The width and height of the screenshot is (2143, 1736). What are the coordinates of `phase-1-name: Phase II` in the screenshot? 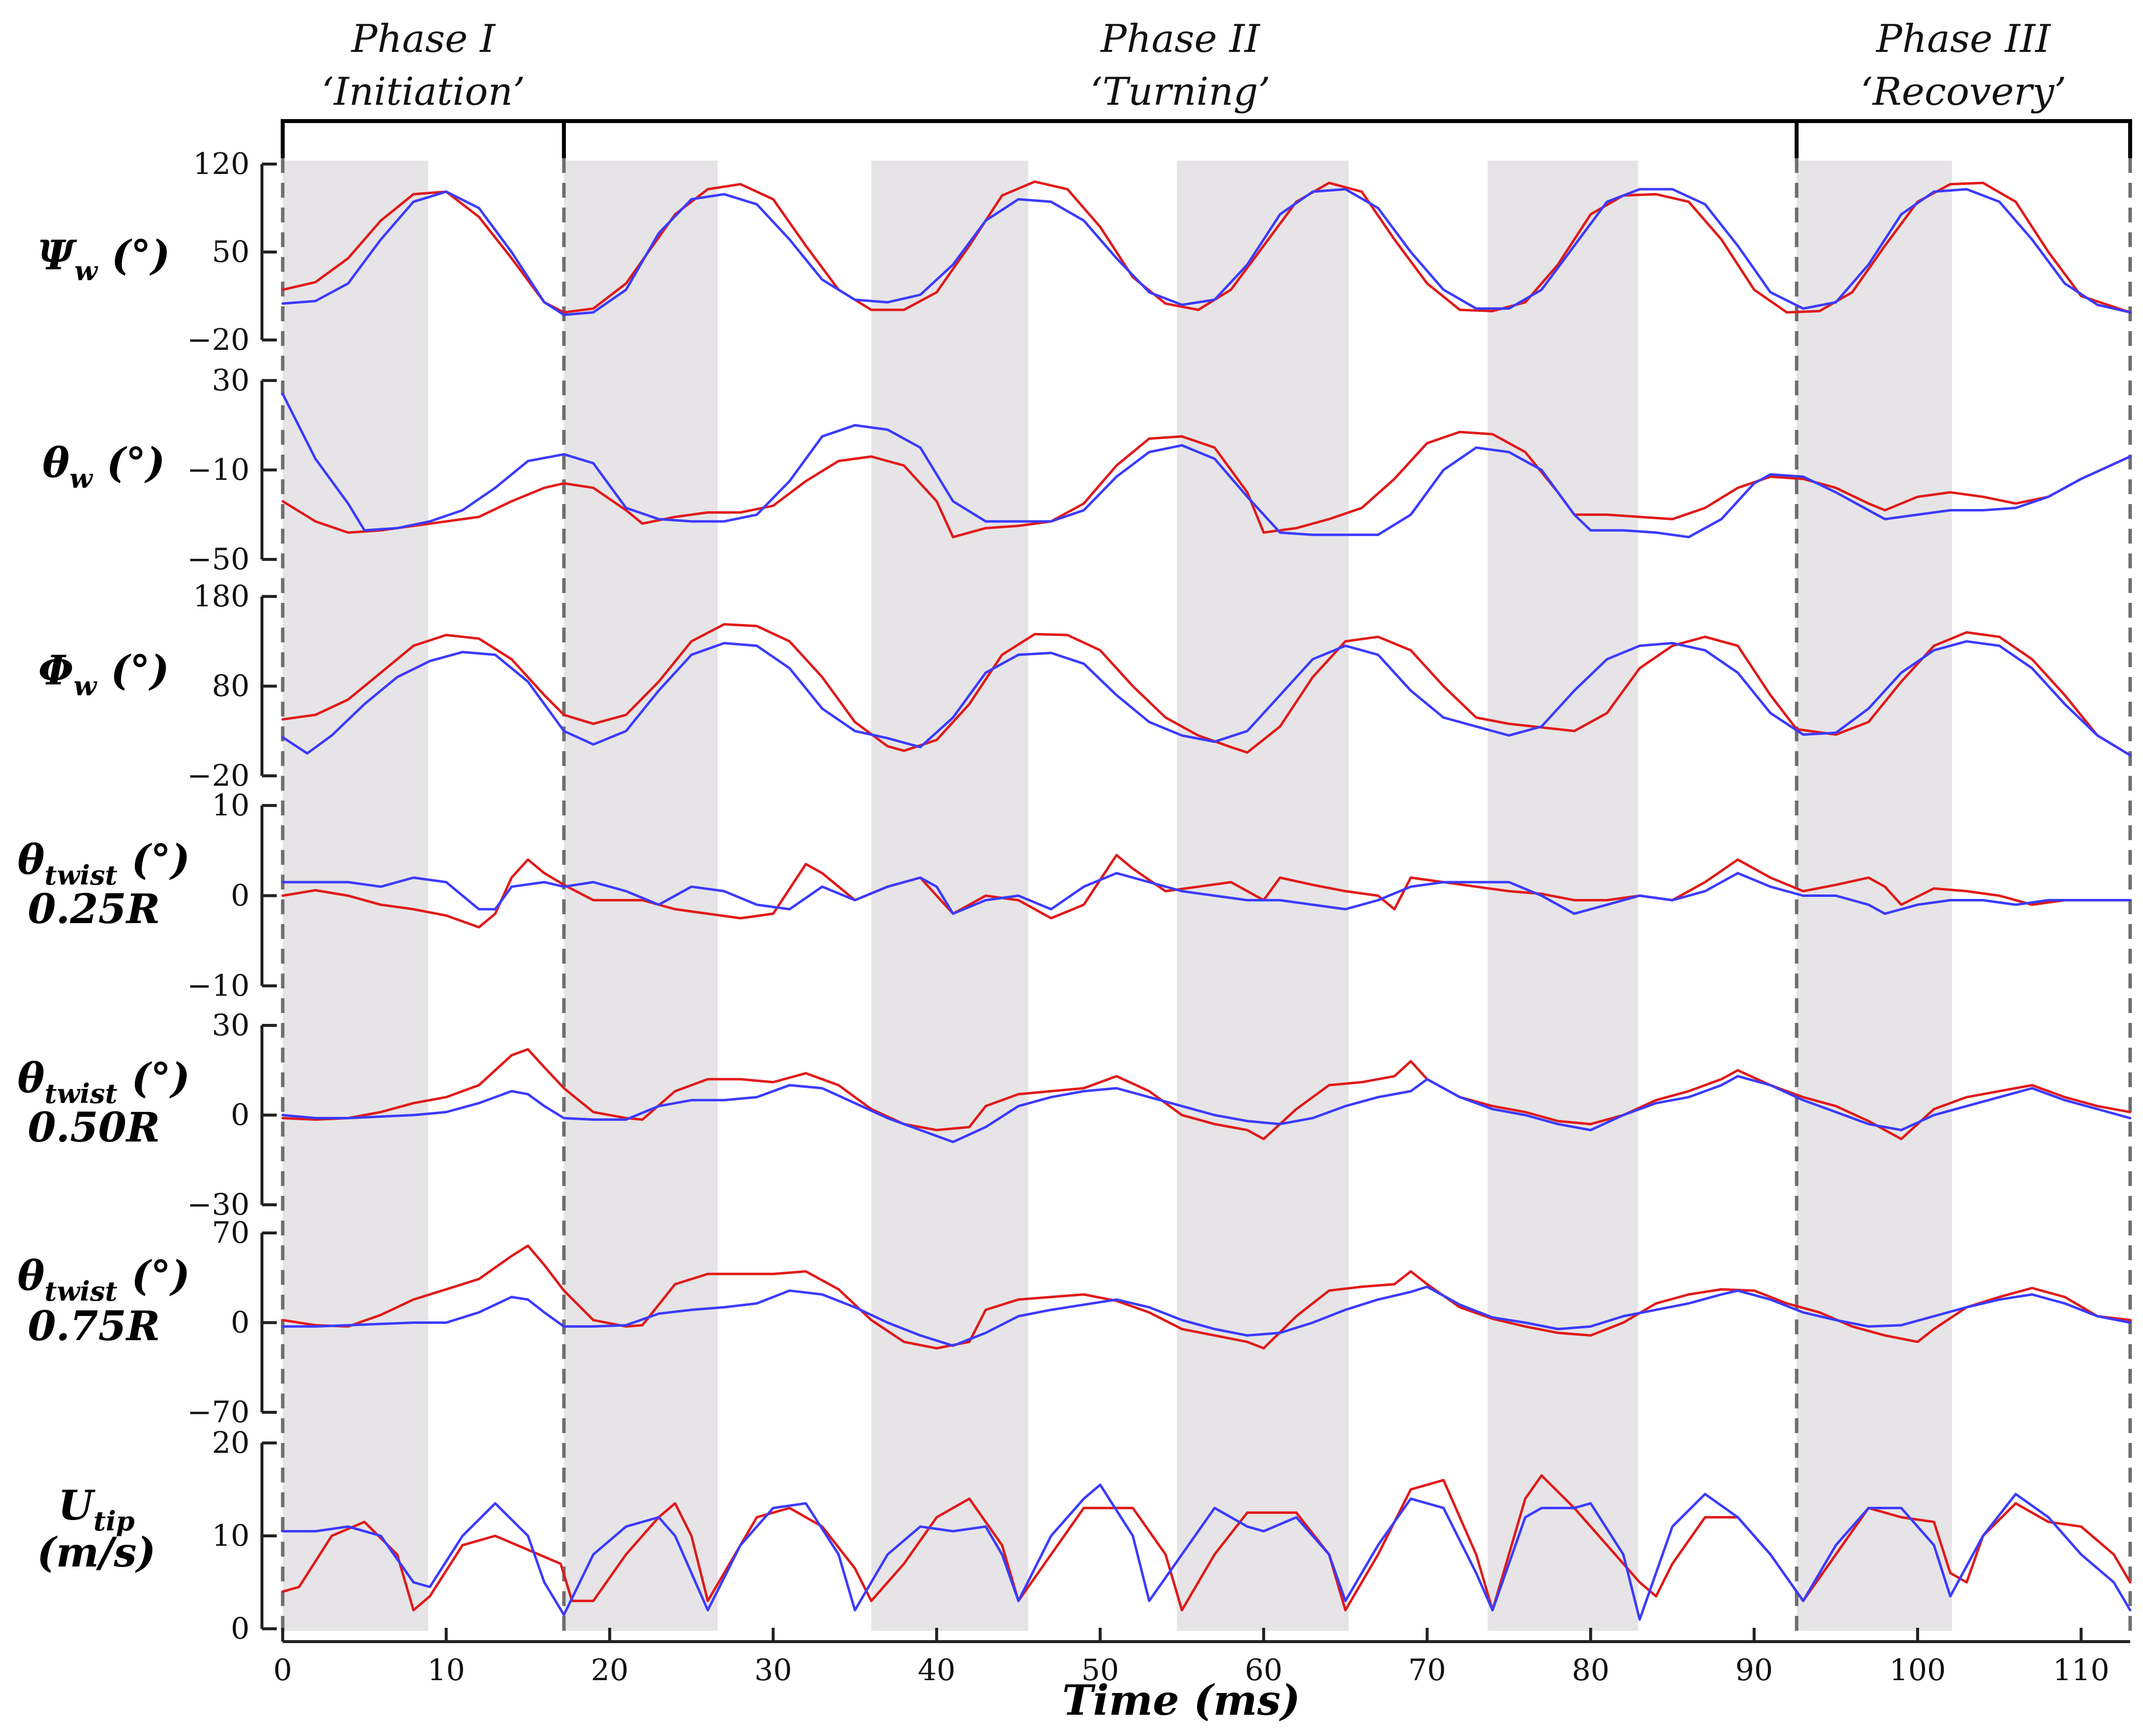 It's located at (1180, 39).